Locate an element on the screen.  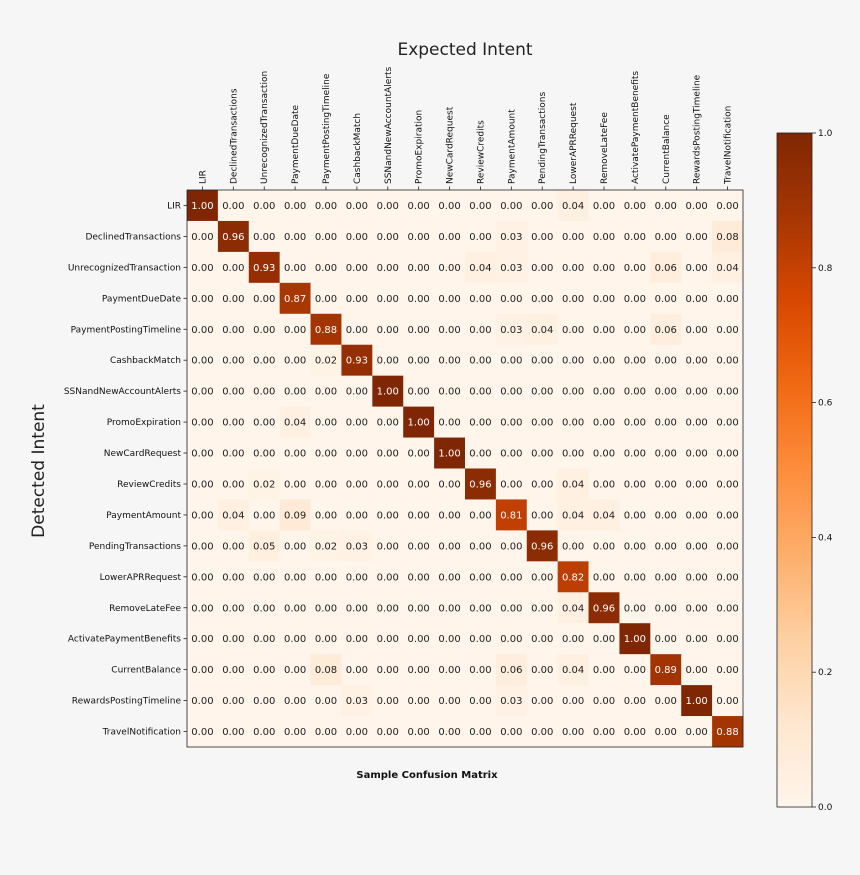
y-axis-title: Detected Intent is located at coordinates (39, 471).